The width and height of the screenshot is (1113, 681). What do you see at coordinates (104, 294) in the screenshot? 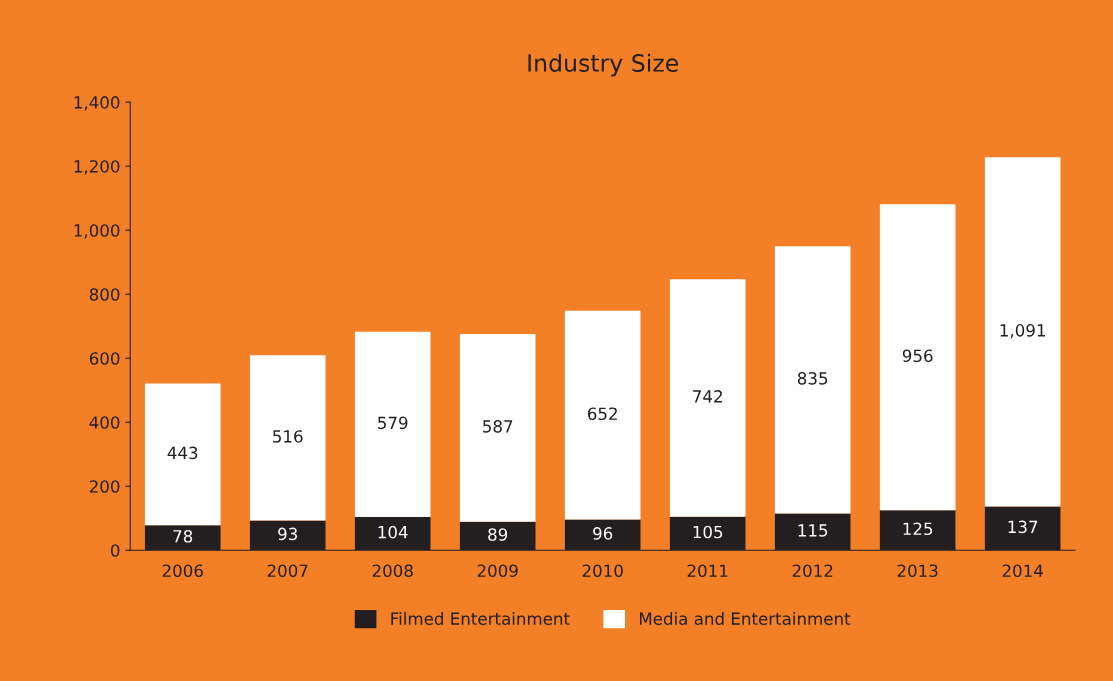
I see `y-tick-label: 800` at bounding box center [104, 294].